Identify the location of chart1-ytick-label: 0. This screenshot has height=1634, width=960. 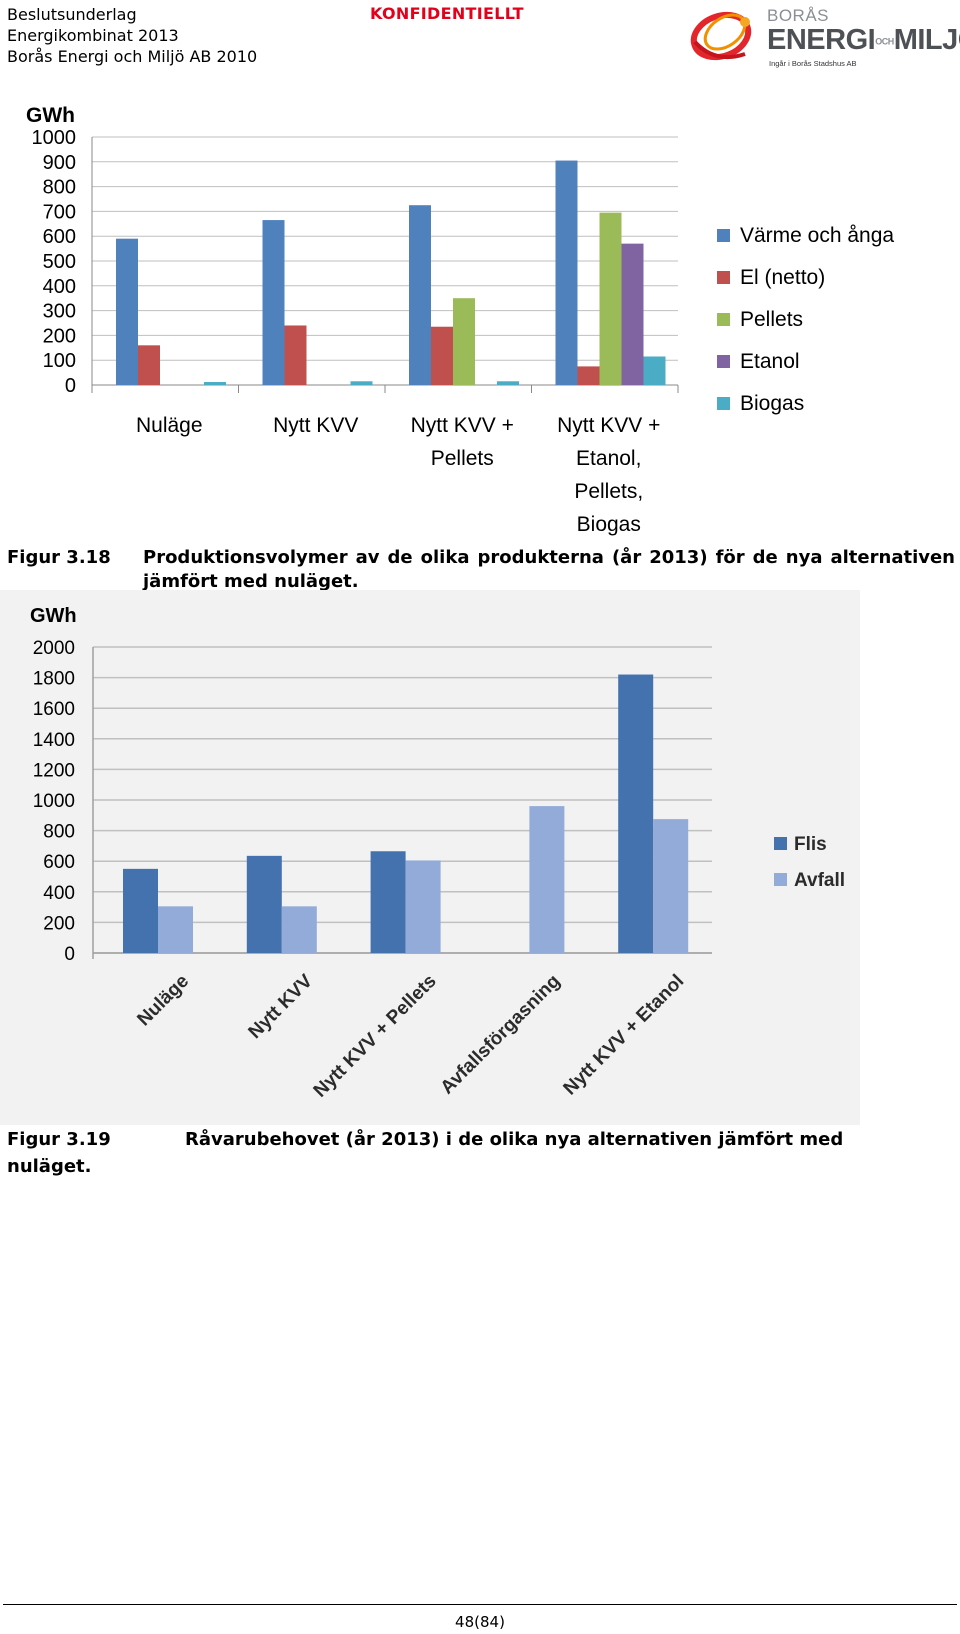
(70, 386).